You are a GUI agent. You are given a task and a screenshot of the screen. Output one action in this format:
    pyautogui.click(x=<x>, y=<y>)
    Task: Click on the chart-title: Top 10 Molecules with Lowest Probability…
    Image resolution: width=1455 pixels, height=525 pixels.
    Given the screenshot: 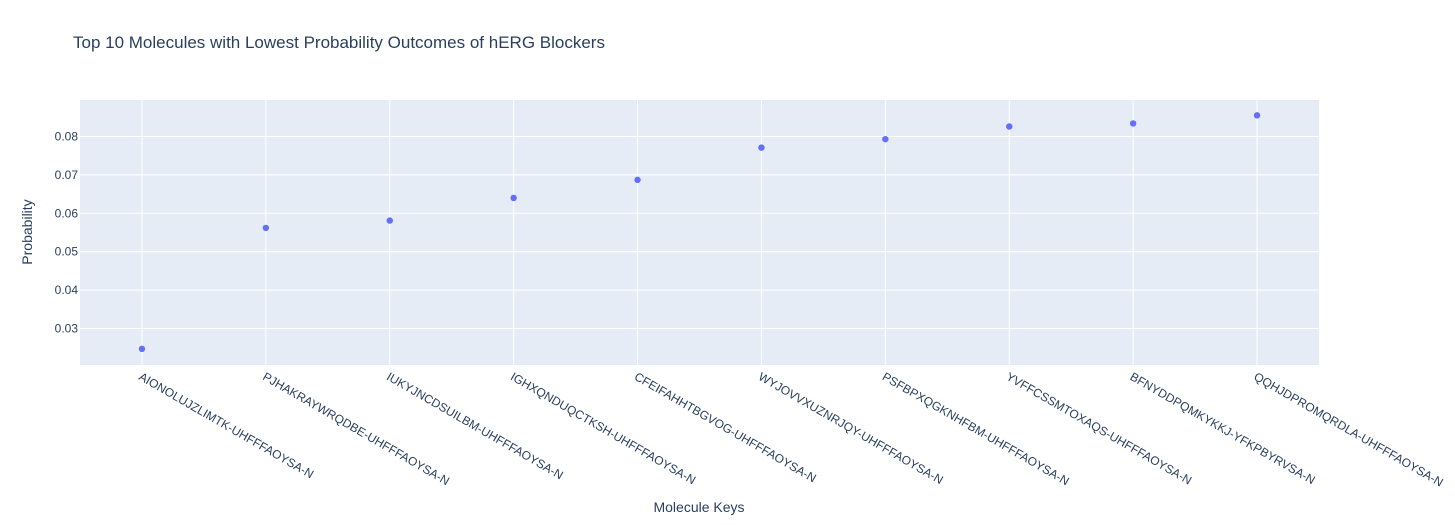 What is the action you would take?
    pyautogui.click(x=339, y=42)
    